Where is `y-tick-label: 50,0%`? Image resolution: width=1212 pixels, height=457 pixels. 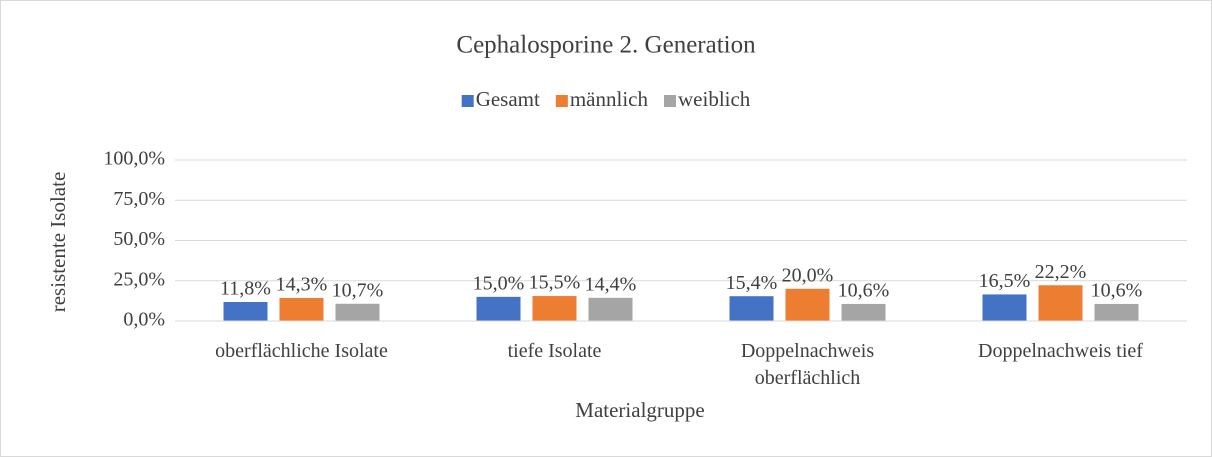
y-tick-label: 50,0% is located at coordinates (139, 239).